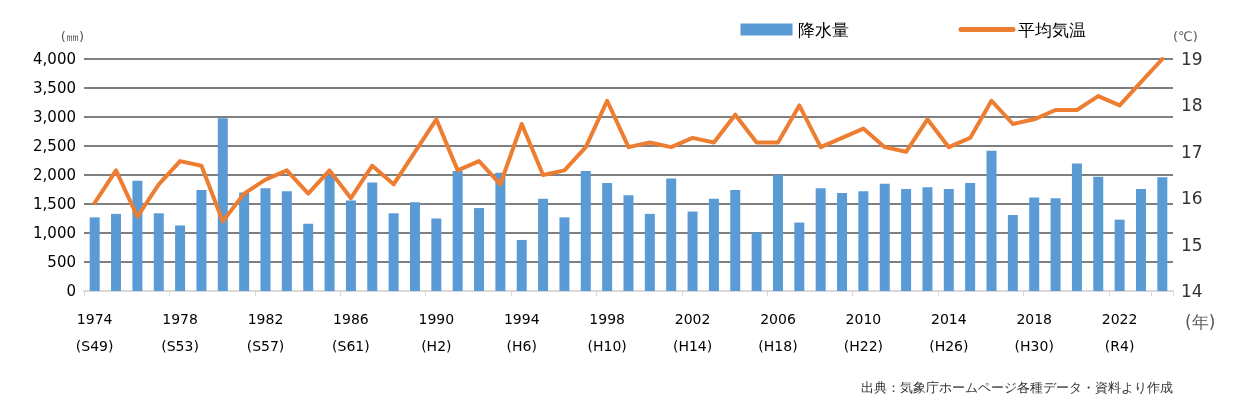 This screenshot has width=1239, height=408. Describe the element at coordinates (61, 262) in the screenshot. I see `y-tick-label: 500` at that location.